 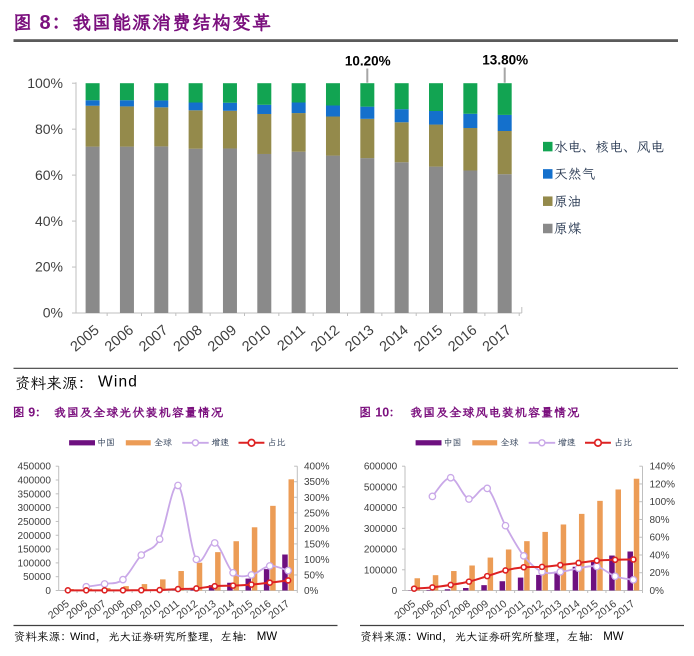 I want to click on svg-text: 9, so click(x=31, y=413).